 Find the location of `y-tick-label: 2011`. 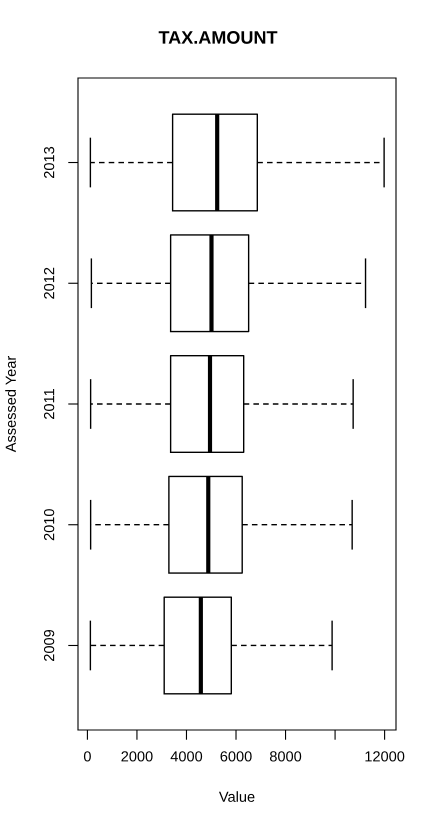

y-tick-label: 2011 is located at coordinates (49, 404).